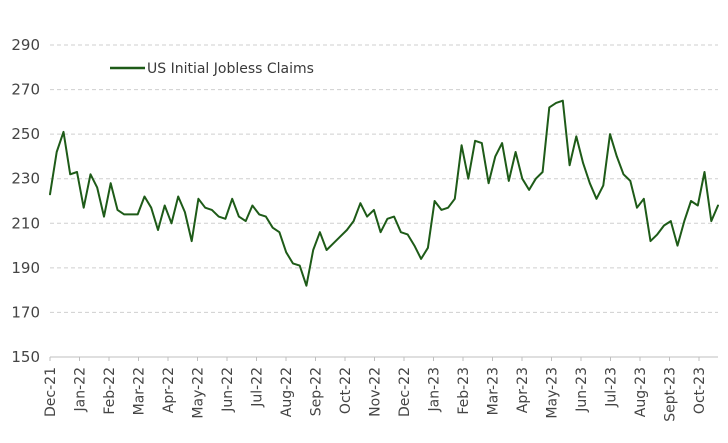 The width and height of the screenshot is (728, 443). Describe the element at coordinates (287, 392) in the screenshot. I see `x-tick-label: Aug-22` at that location.